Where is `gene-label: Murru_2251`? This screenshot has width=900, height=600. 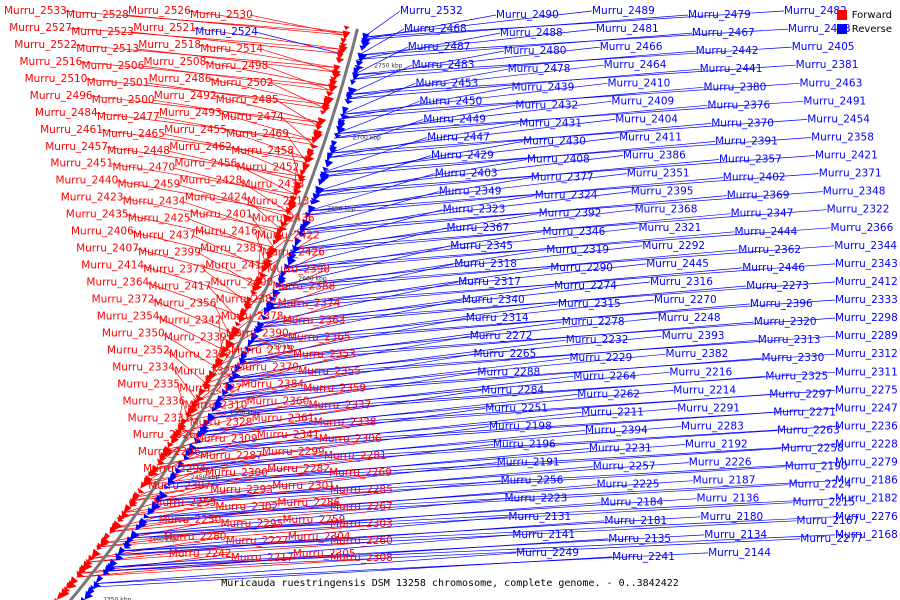
gene-label: Murru_2251 is located at coordinates (516, 408).